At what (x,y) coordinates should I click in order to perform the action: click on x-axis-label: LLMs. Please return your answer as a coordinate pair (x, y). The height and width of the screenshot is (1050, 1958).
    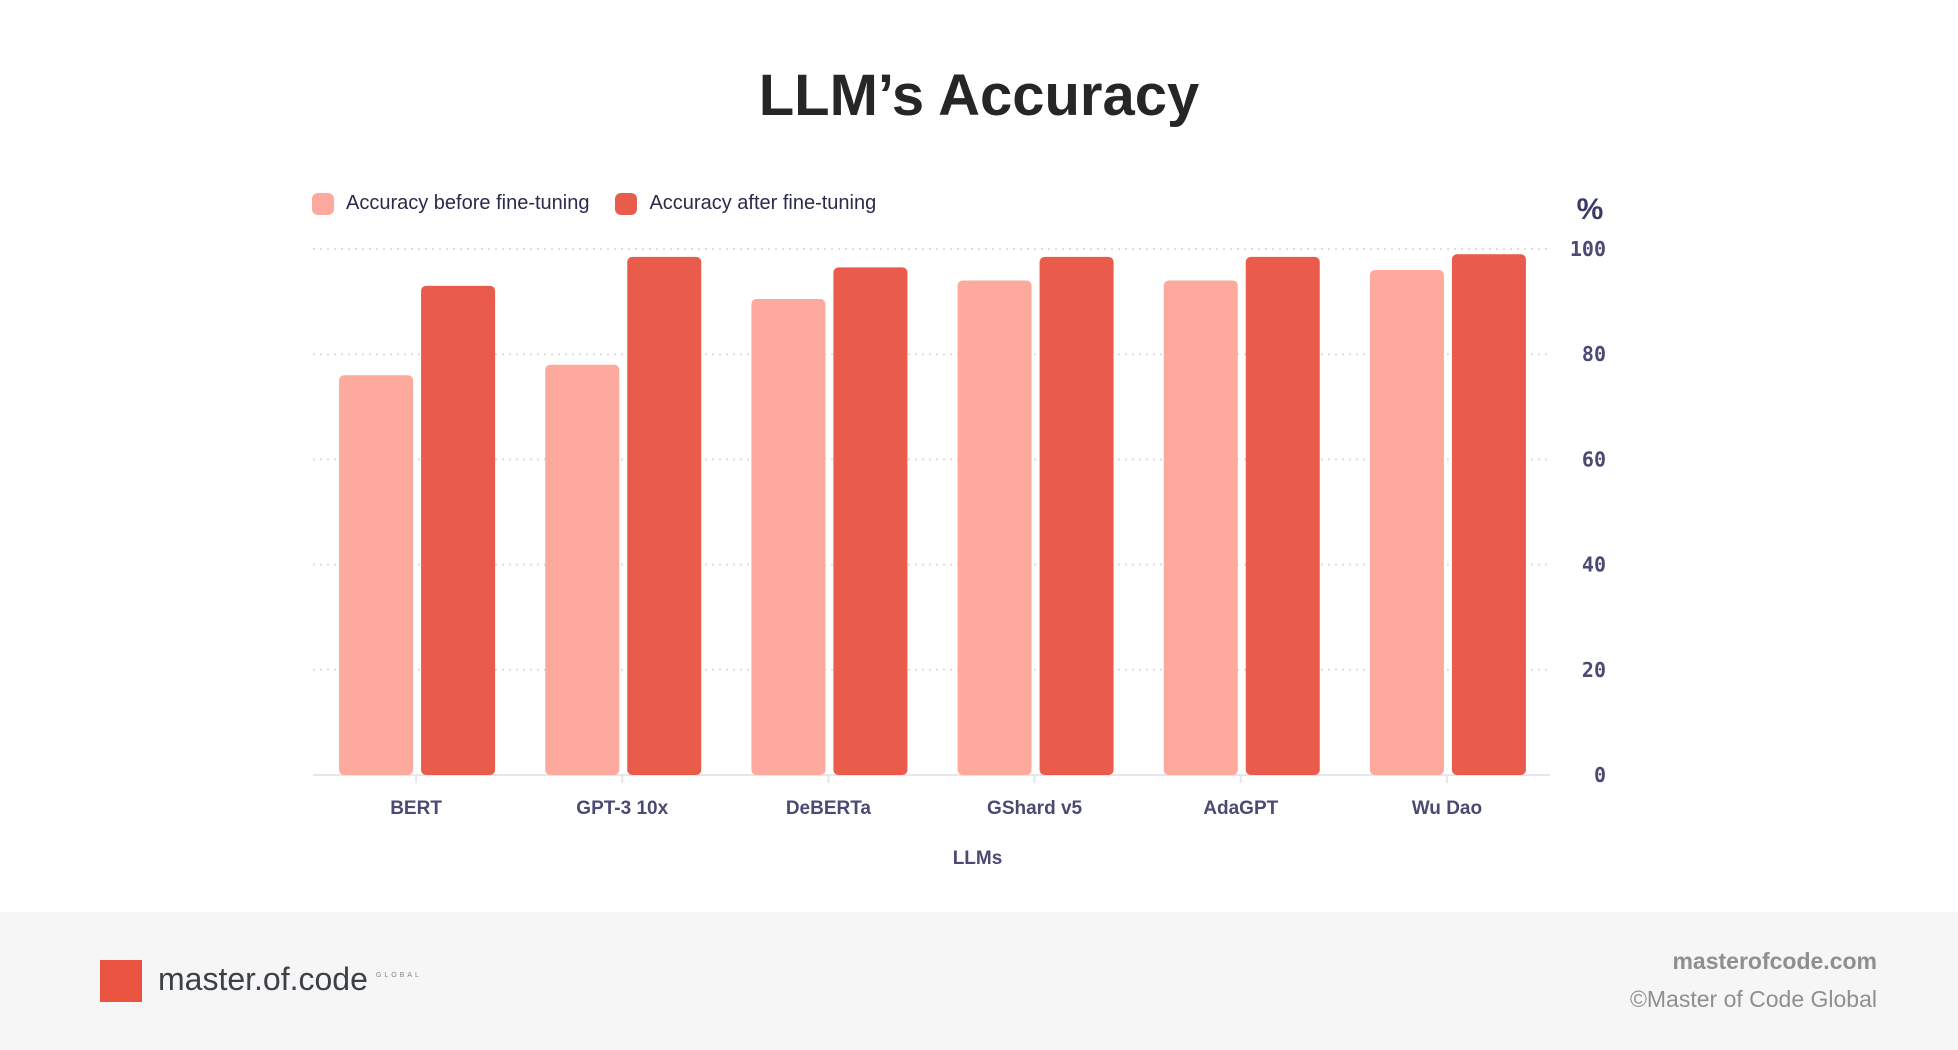
    Looking at the image, I should click on (978, 858).